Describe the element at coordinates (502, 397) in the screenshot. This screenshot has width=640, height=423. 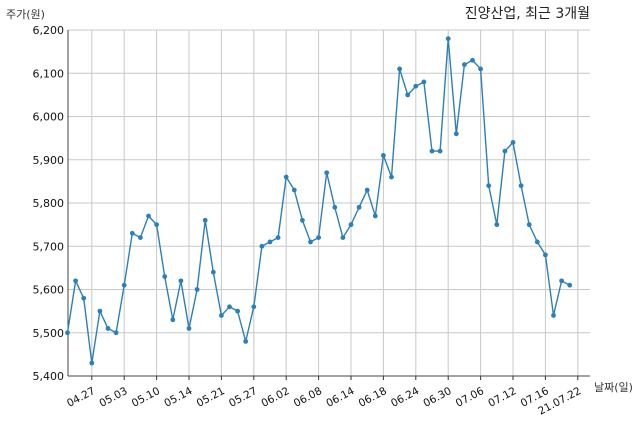
I see `x-tick-label: 07.12` at that location.